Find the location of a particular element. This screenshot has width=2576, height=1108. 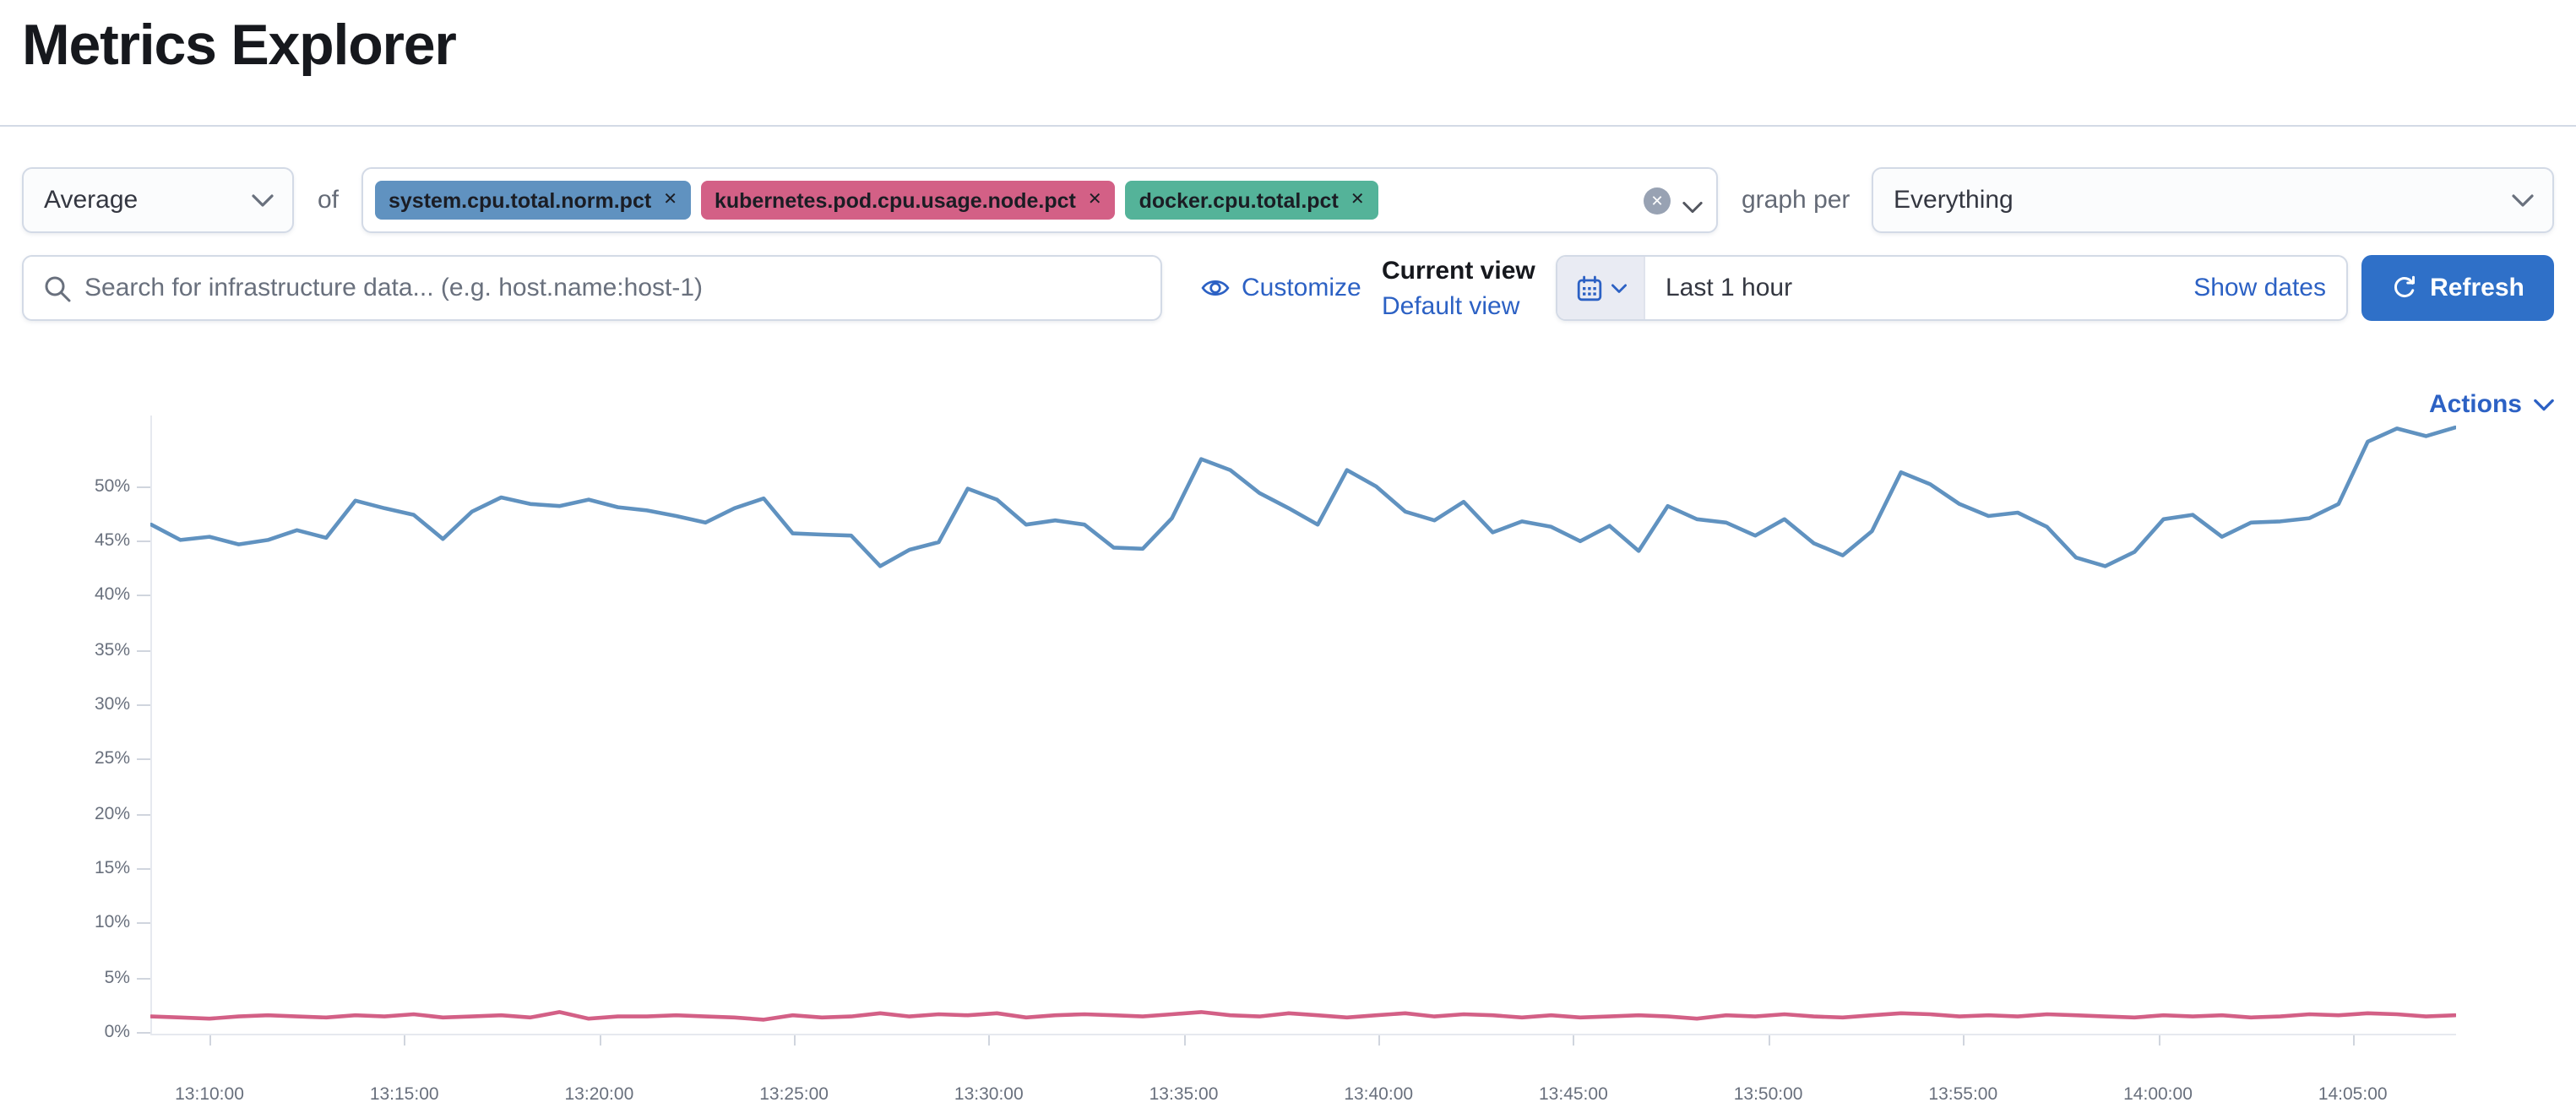

metric-pill: docker.cpu.total.pct ✕ is located at coordinates (1251, 200).